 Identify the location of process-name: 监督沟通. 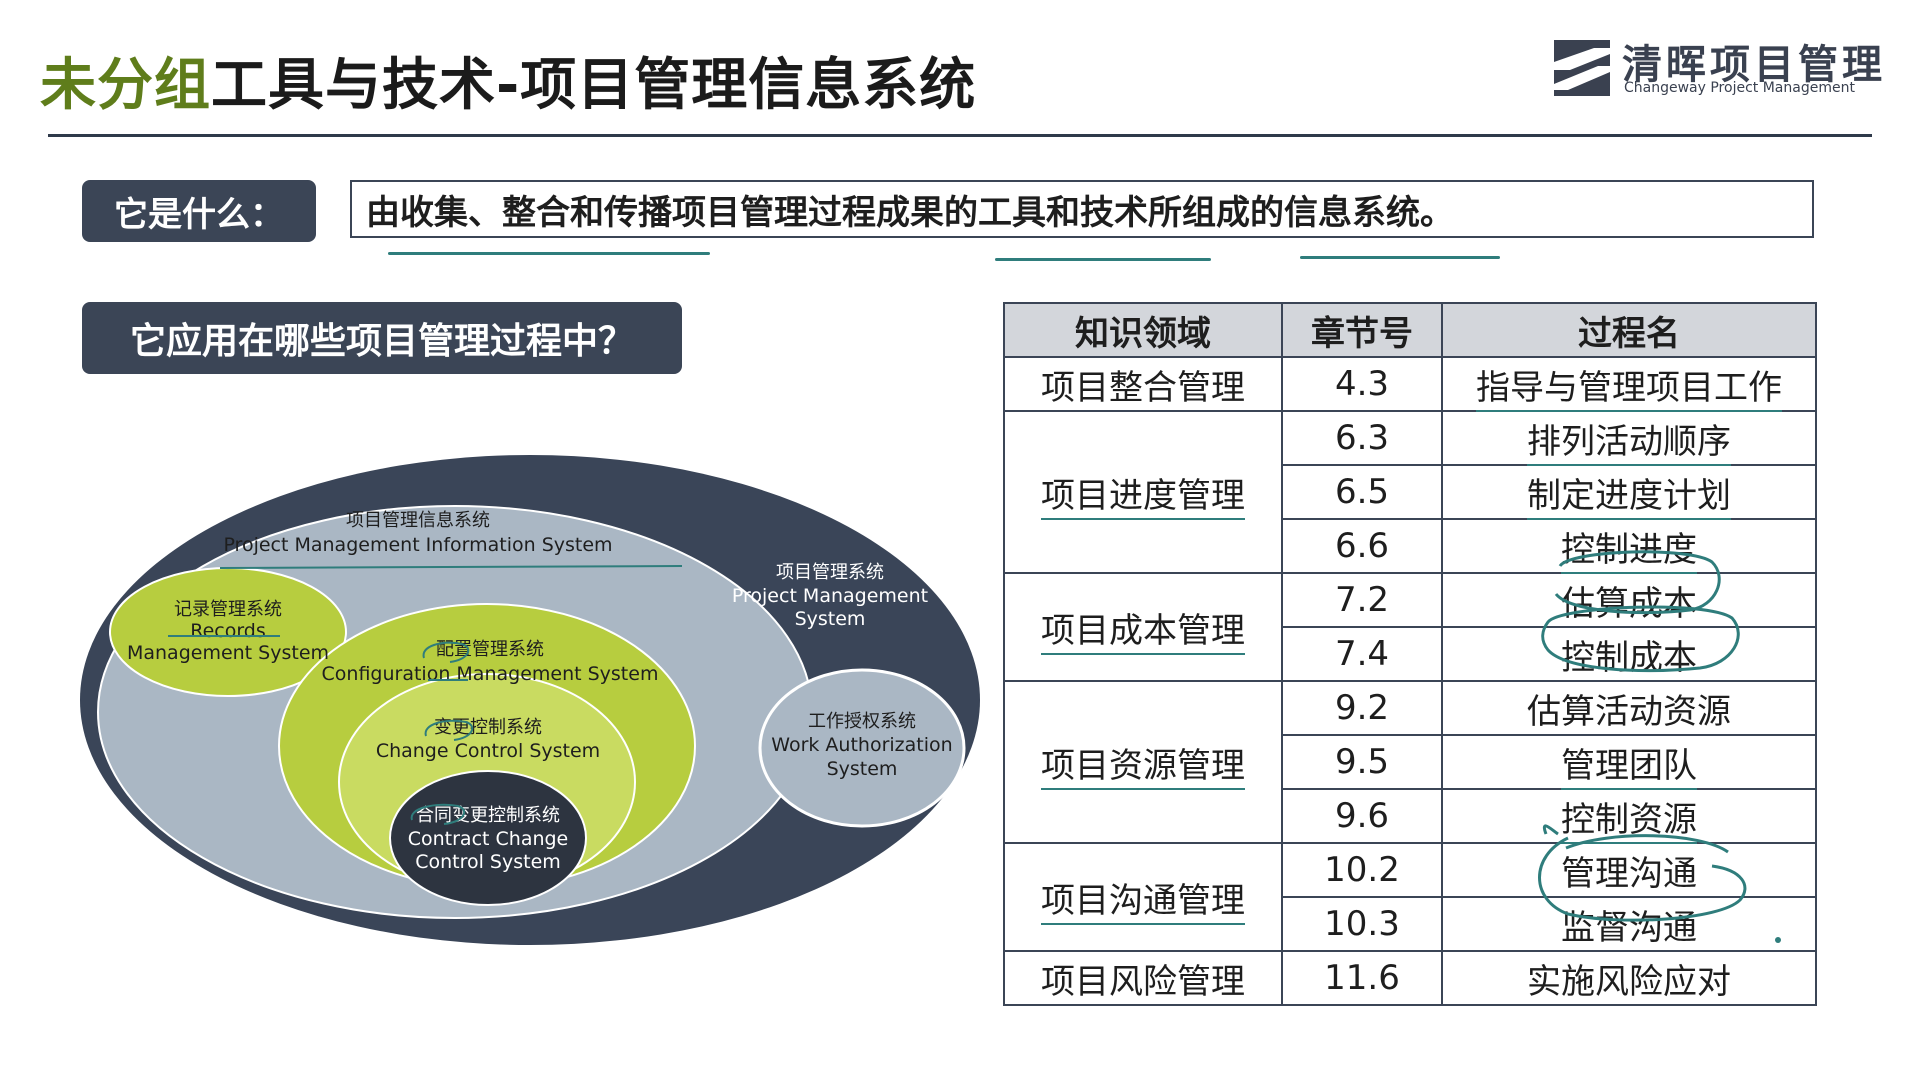
(1629, 927).